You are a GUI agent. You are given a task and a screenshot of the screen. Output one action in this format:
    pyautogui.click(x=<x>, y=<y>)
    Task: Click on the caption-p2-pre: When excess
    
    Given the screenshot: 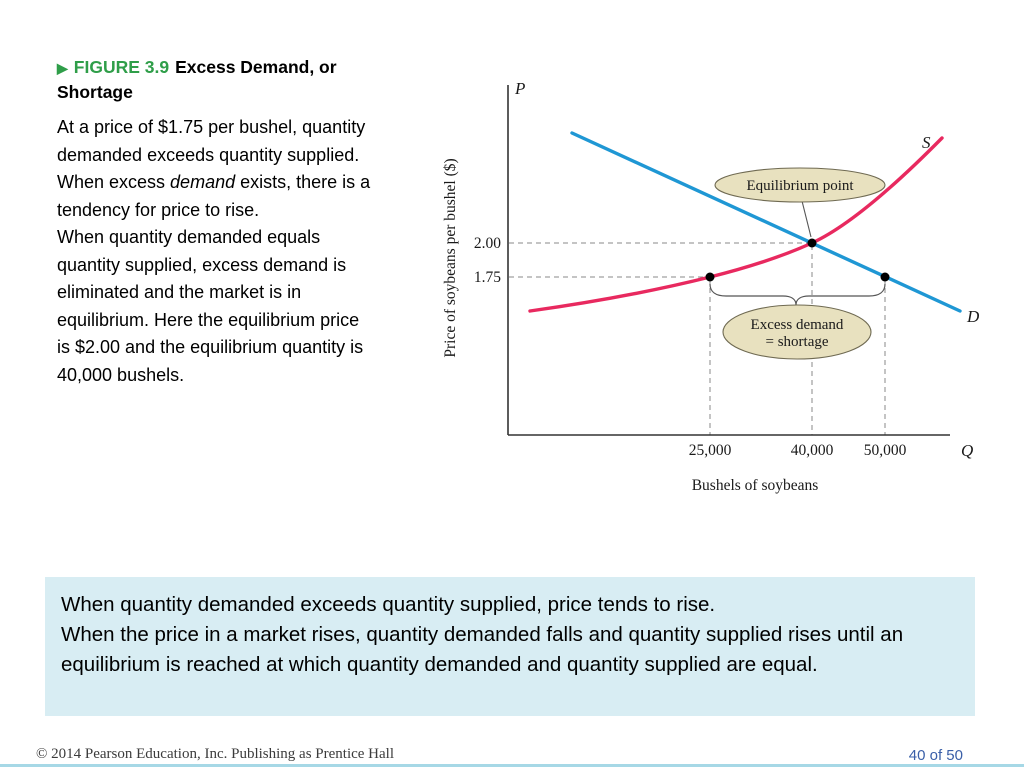 What is the action you would take?
    pyautogui.click(x=114, y=182)
    